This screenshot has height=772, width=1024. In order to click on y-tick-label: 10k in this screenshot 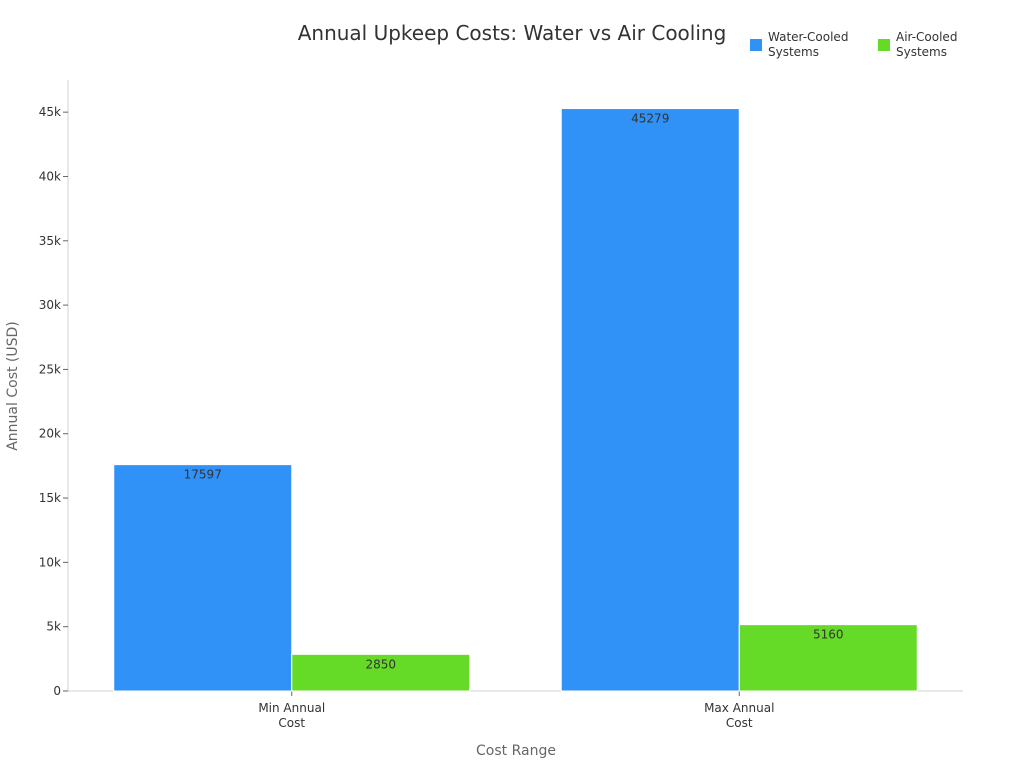, I will do `click(50, 562)`.